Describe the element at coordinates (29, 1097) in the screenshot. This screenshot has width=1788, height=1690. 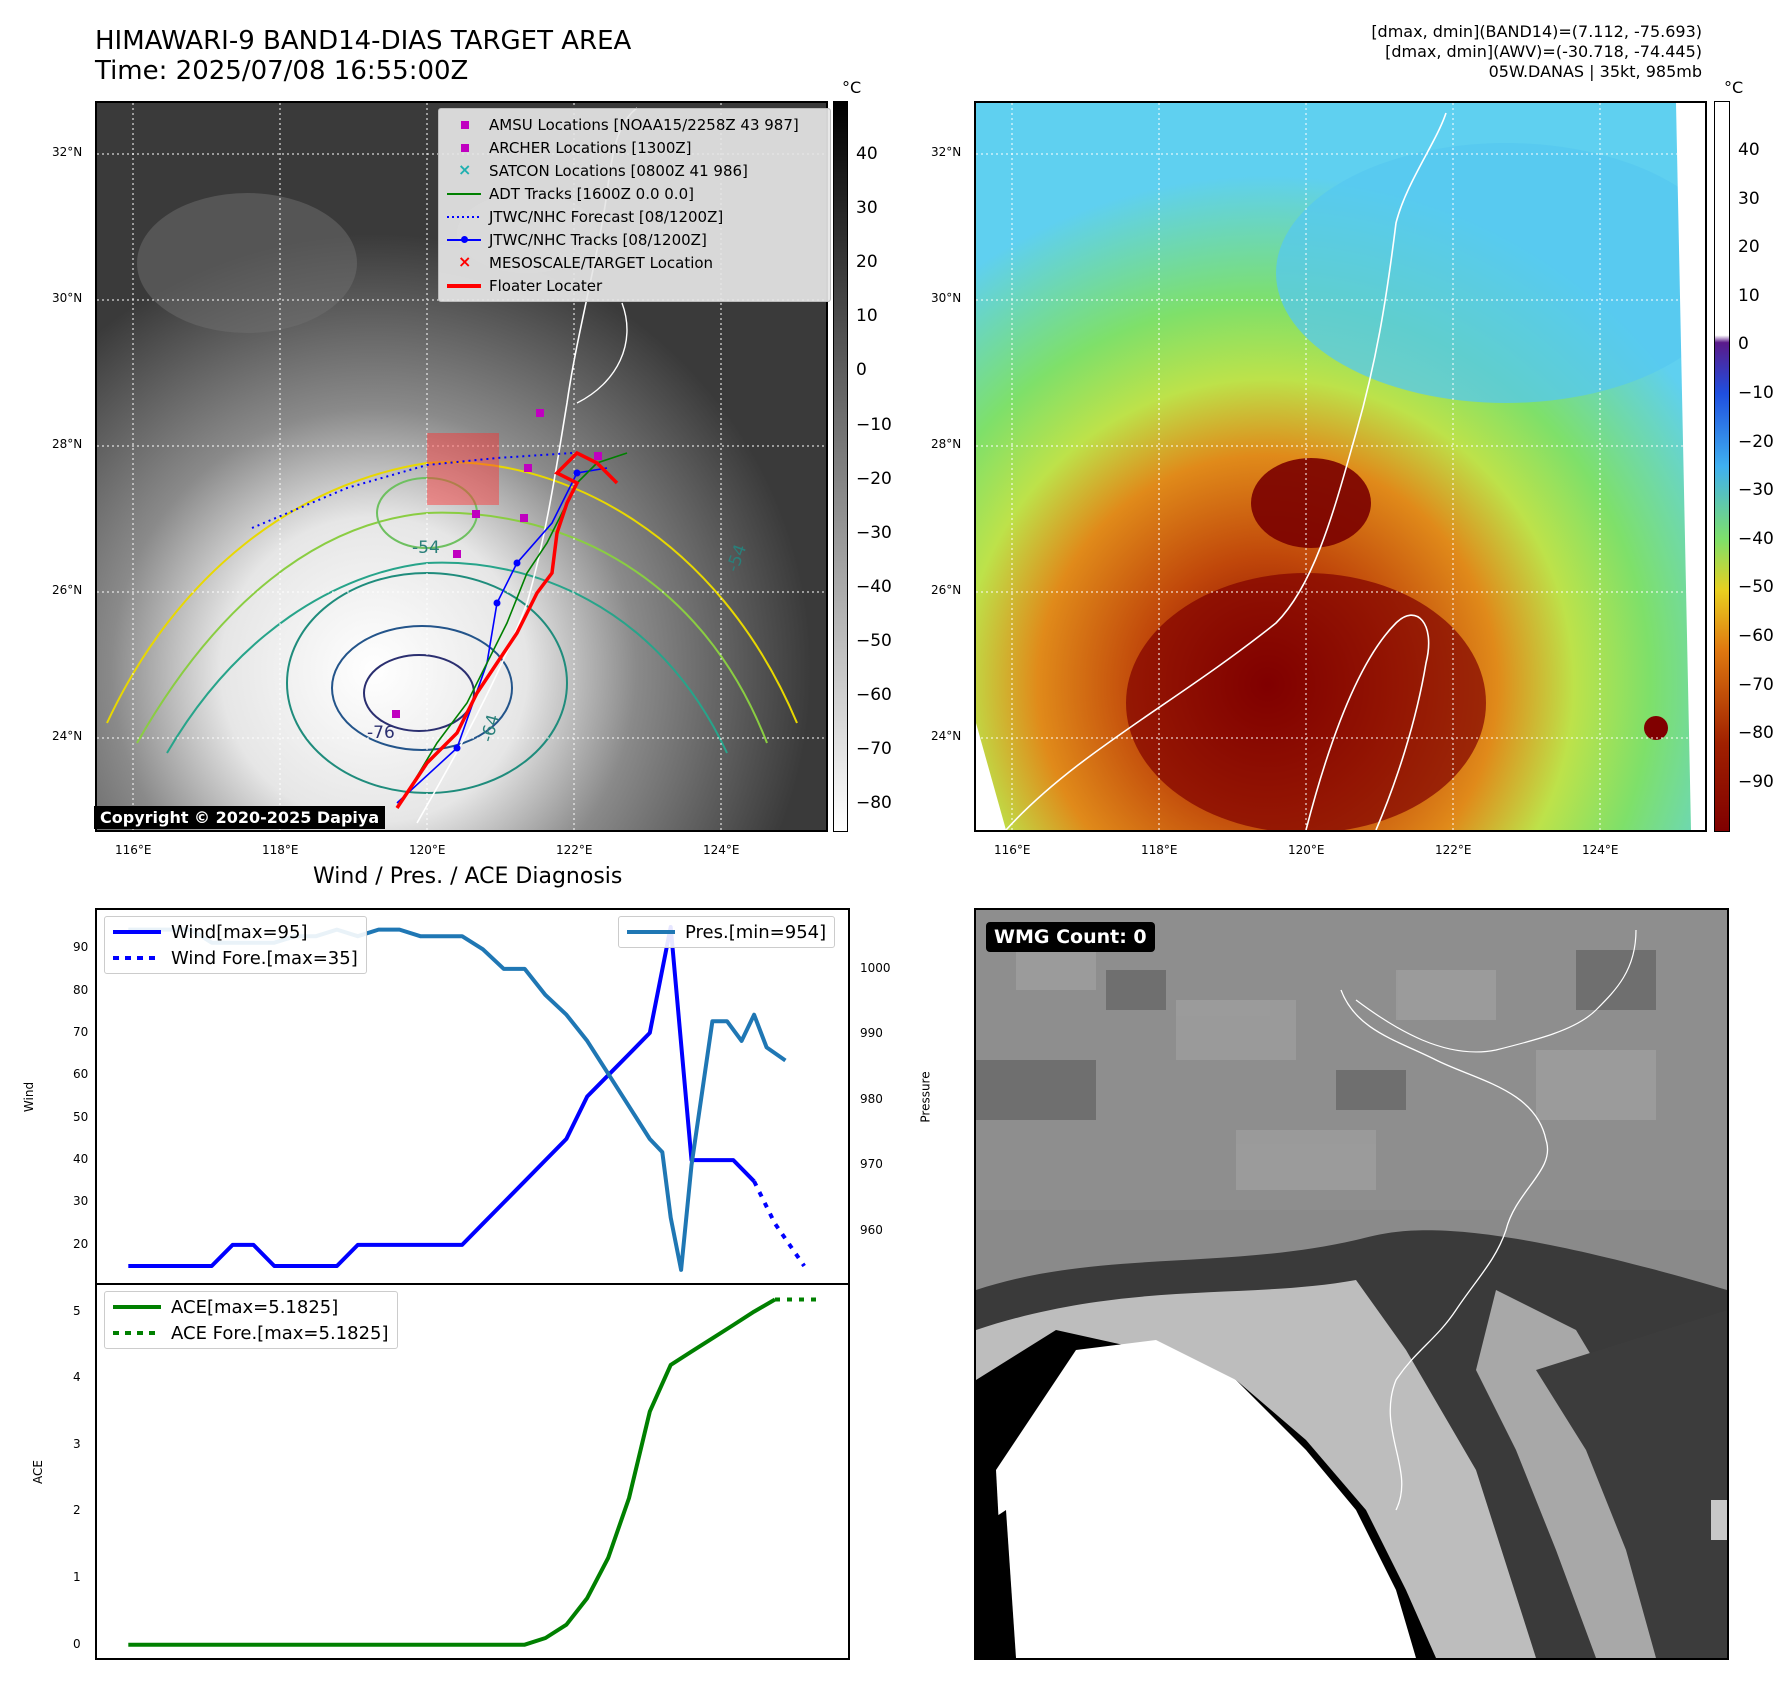
I see `wind-axis-label: Wind` at that location.